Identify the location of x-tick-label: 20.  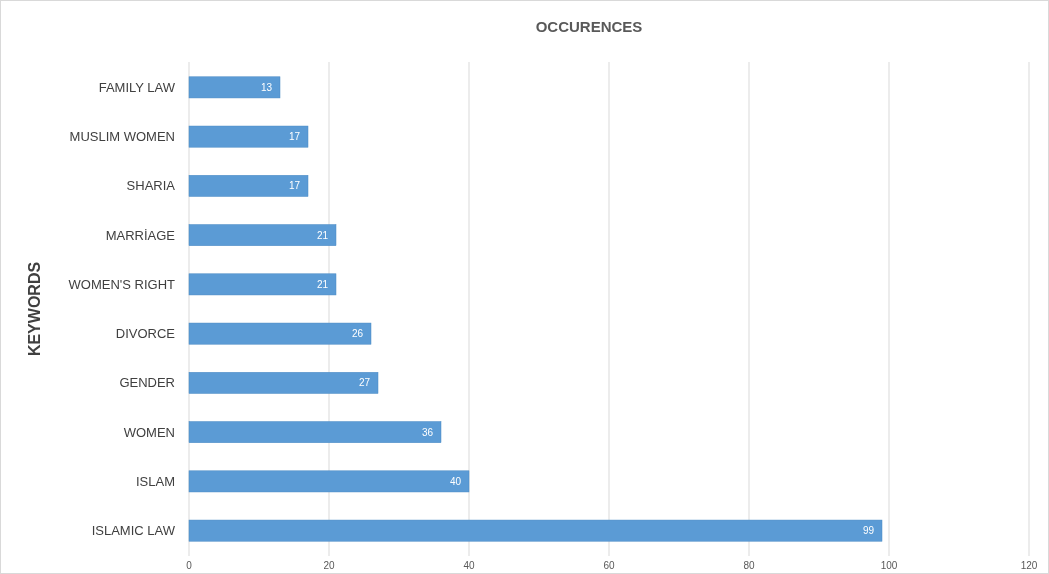
(329, 565).